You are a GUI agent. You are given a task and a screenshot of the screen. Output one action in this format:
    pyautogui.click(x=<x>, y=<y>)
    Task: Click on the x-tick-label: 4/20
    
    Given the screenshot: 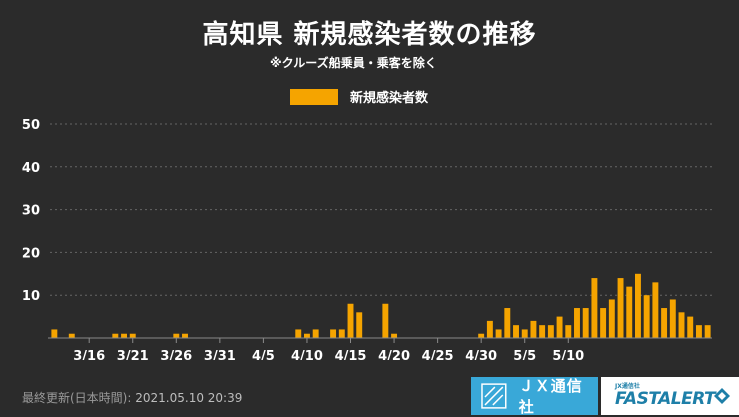 What is the action you would take?
    pyautogui.click(x=394, y=354)
    